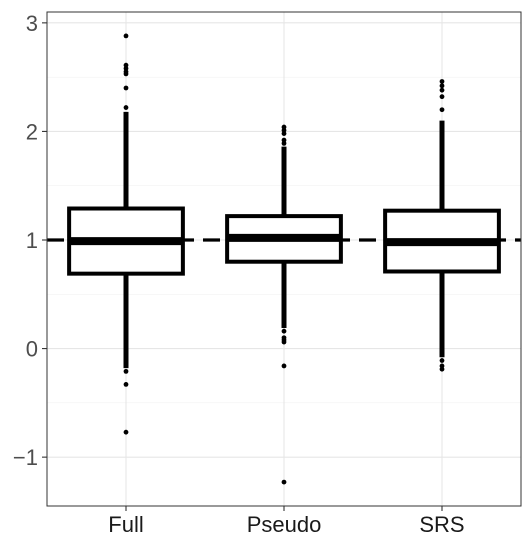 This screenshot has width=524, height=533. What do you see at coordinates (441, 522) in the screenshot?
I see `x-tick-label: SRS` at bounding box center [441, 522].